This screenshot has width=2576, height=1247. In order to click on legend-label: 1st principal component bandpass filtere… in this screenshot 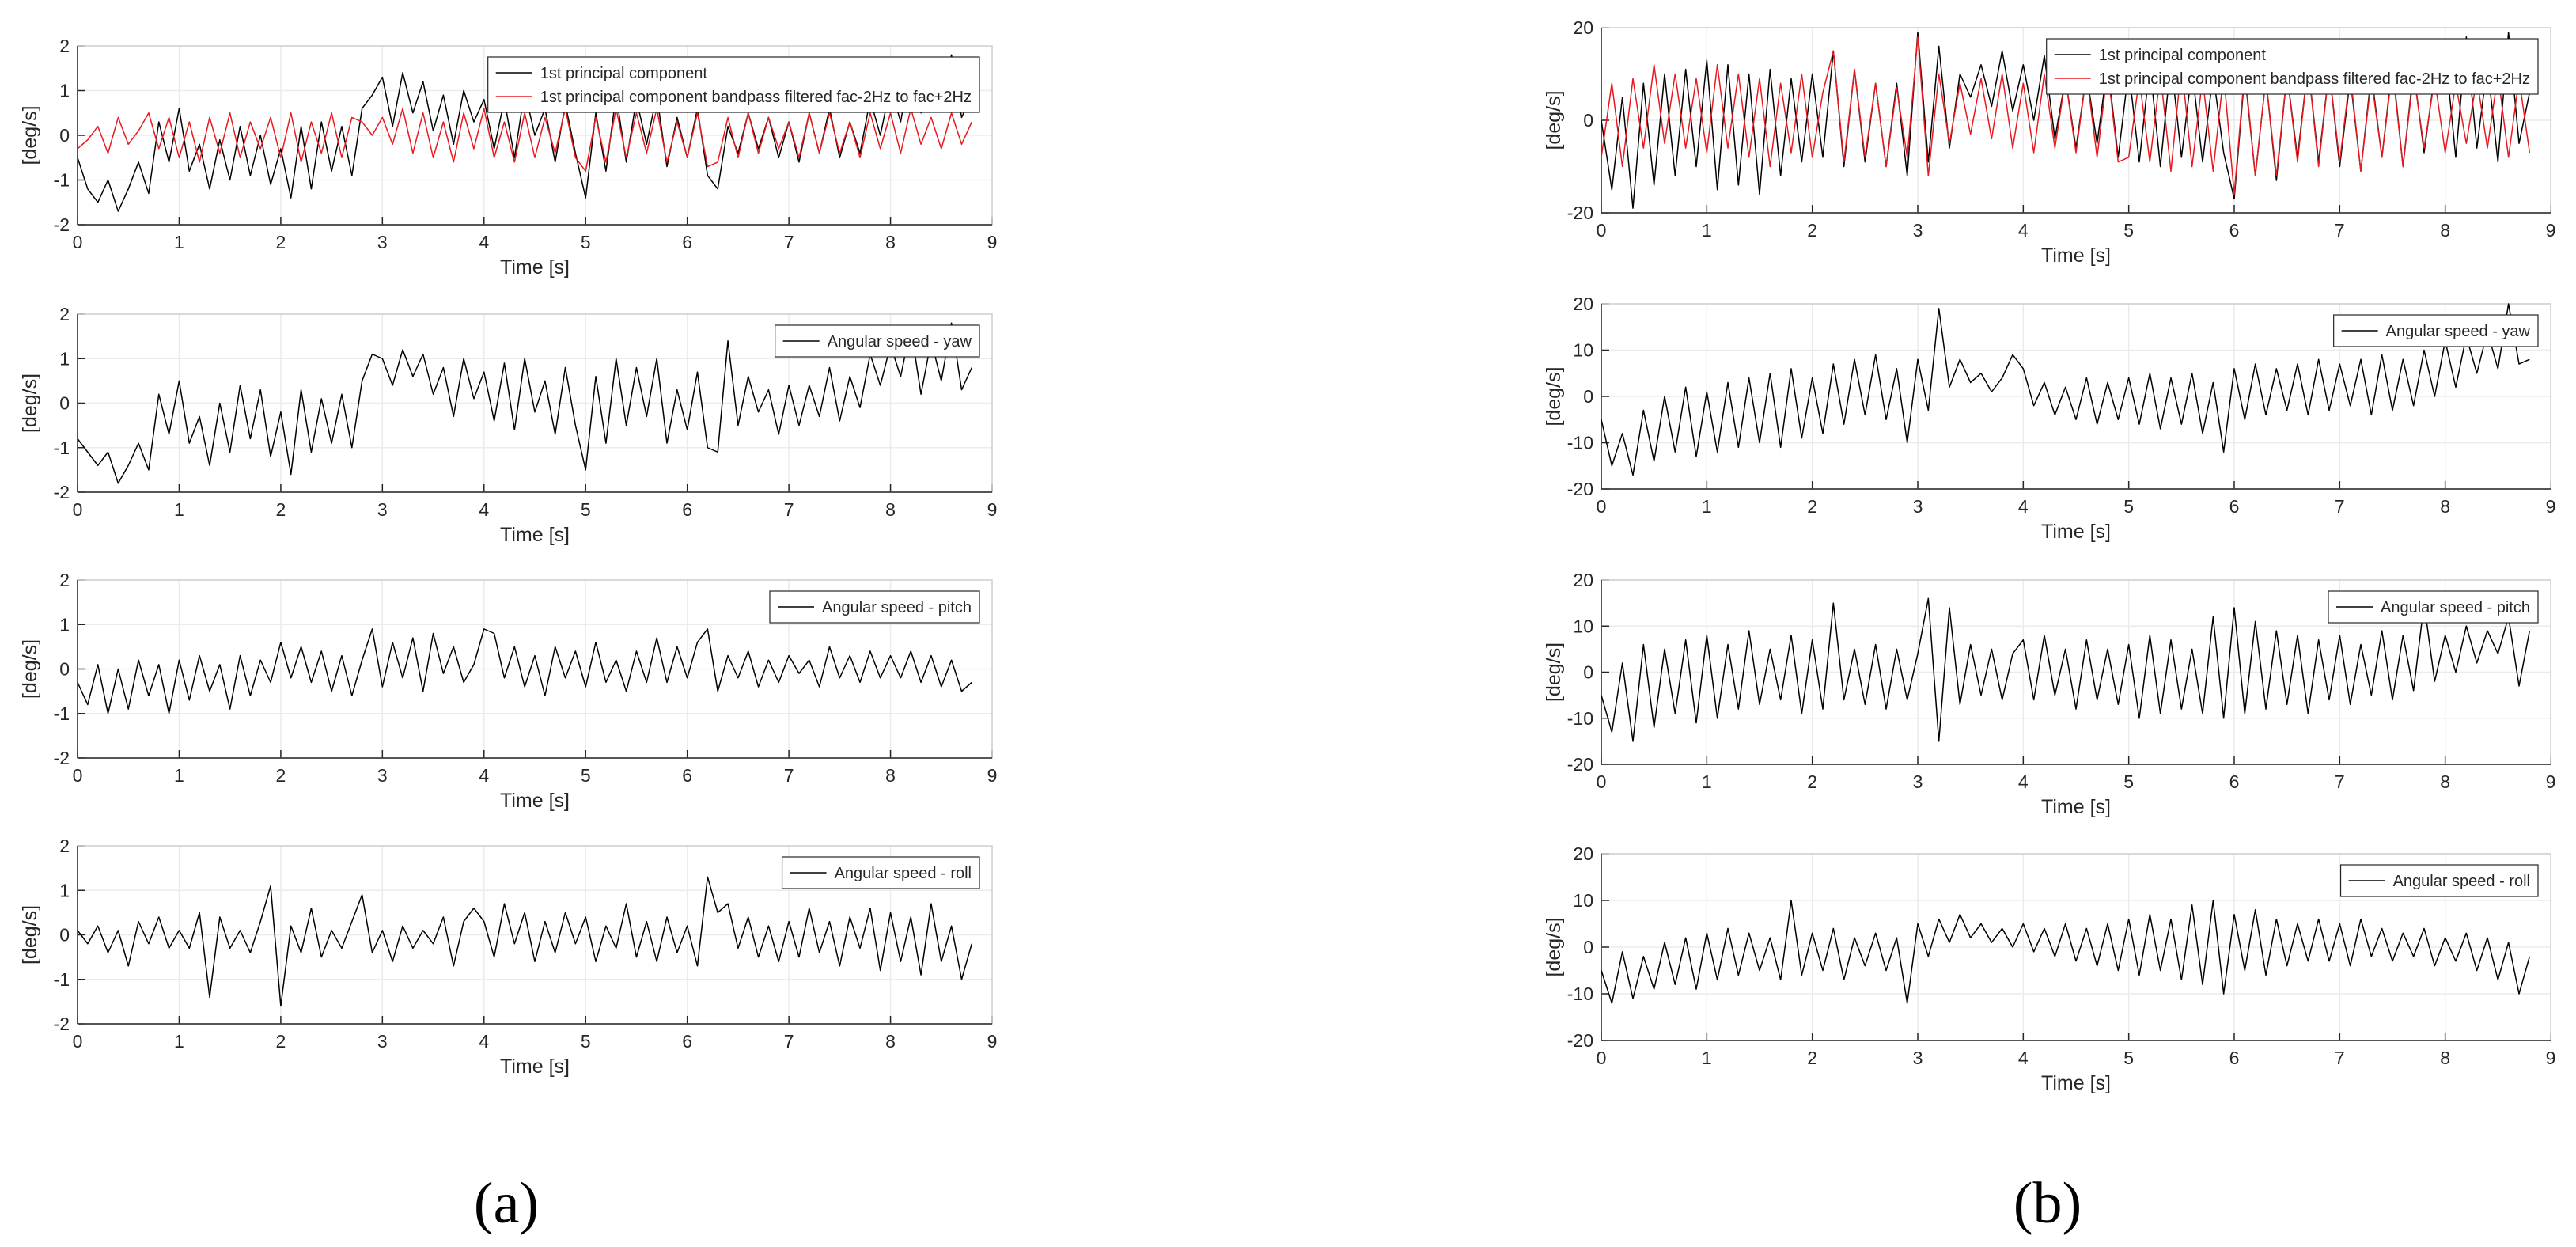, I will do `click(756, 98)`.